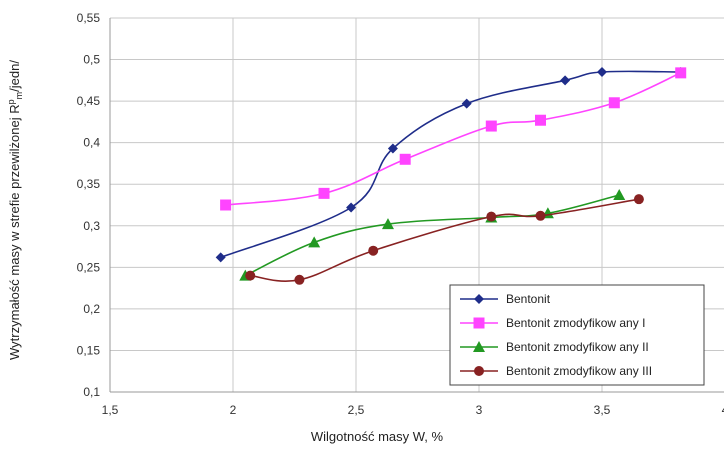  What do you see at coordinates (723, 410) in the screenshot?
I see `x-tick-label: 4` at bounding box center [723, 410].